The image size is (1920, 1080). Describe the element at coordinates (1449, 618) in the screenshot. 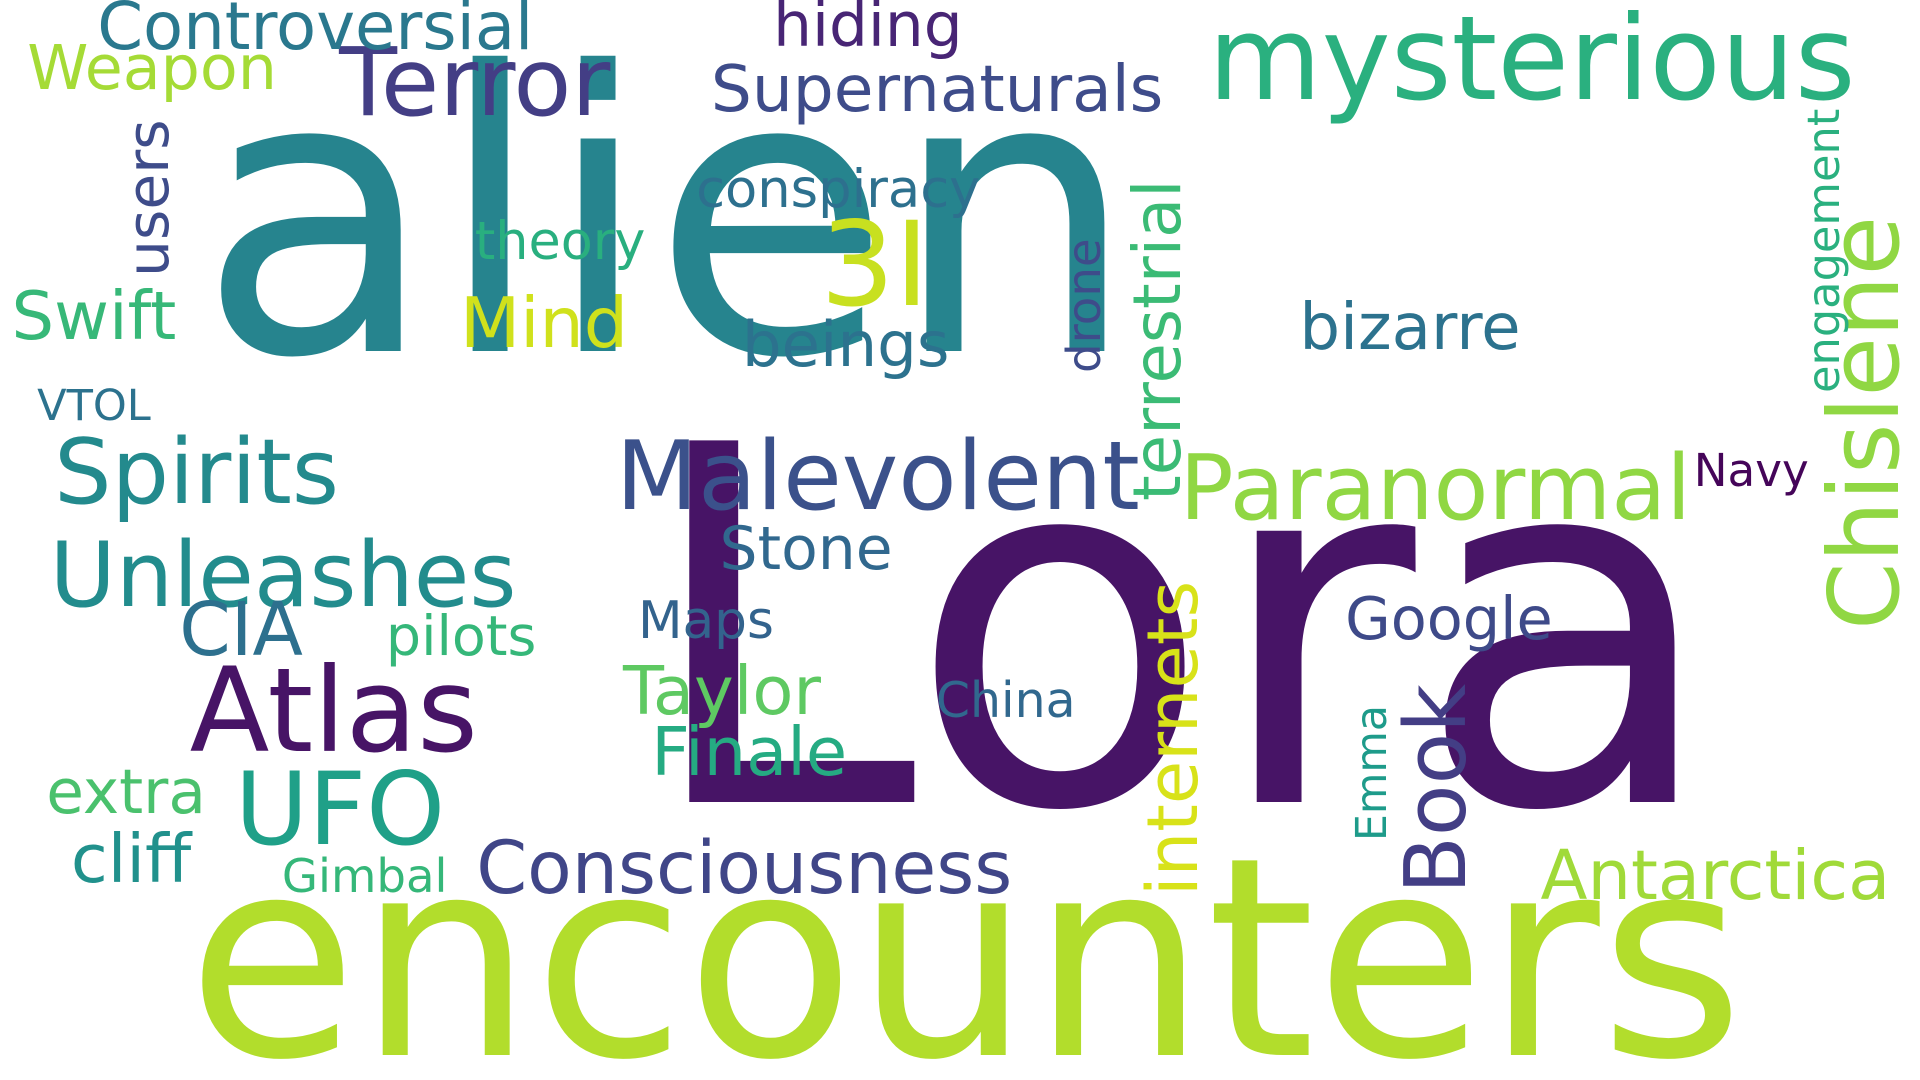

I see `word-google: Google` at that location.